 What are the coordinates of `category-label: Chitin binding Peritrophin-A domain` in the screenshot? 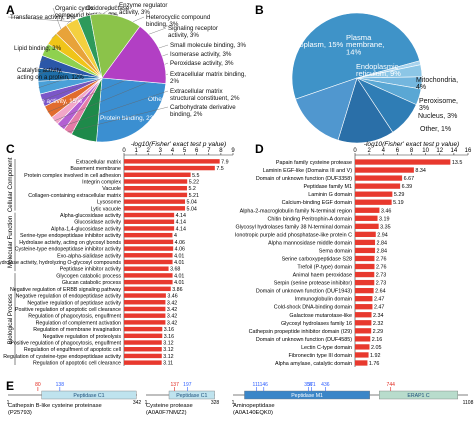 It's located at (309, 219).